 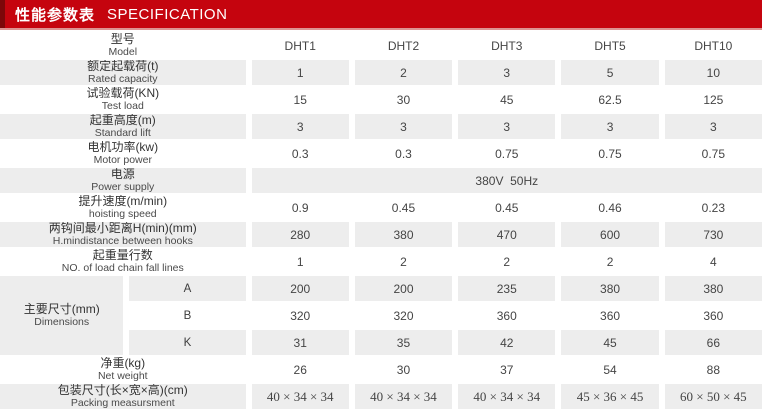 What do you see at coordinates (381, 99) in the screenshot?
I see `row-test-load: 试验载荷(KN) Test load 15 30 45 62.5 125` at bounding box center [381, 99].